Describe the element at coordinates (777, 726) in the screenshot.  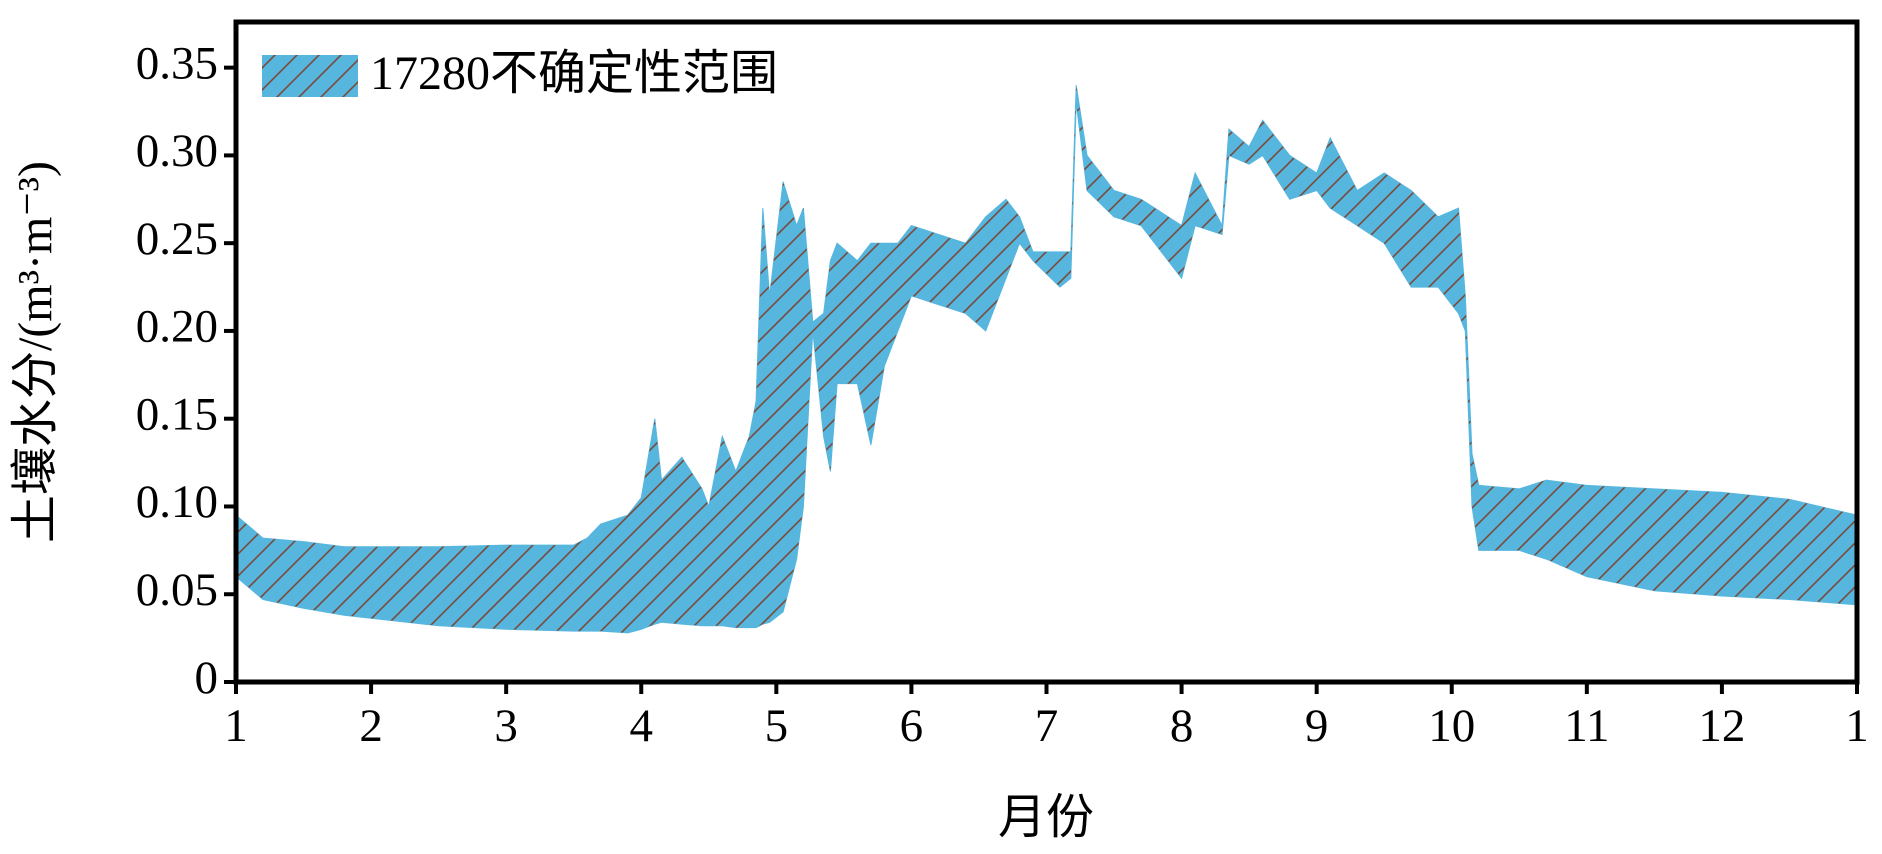
I see `x-tick-label: 5` at that location.